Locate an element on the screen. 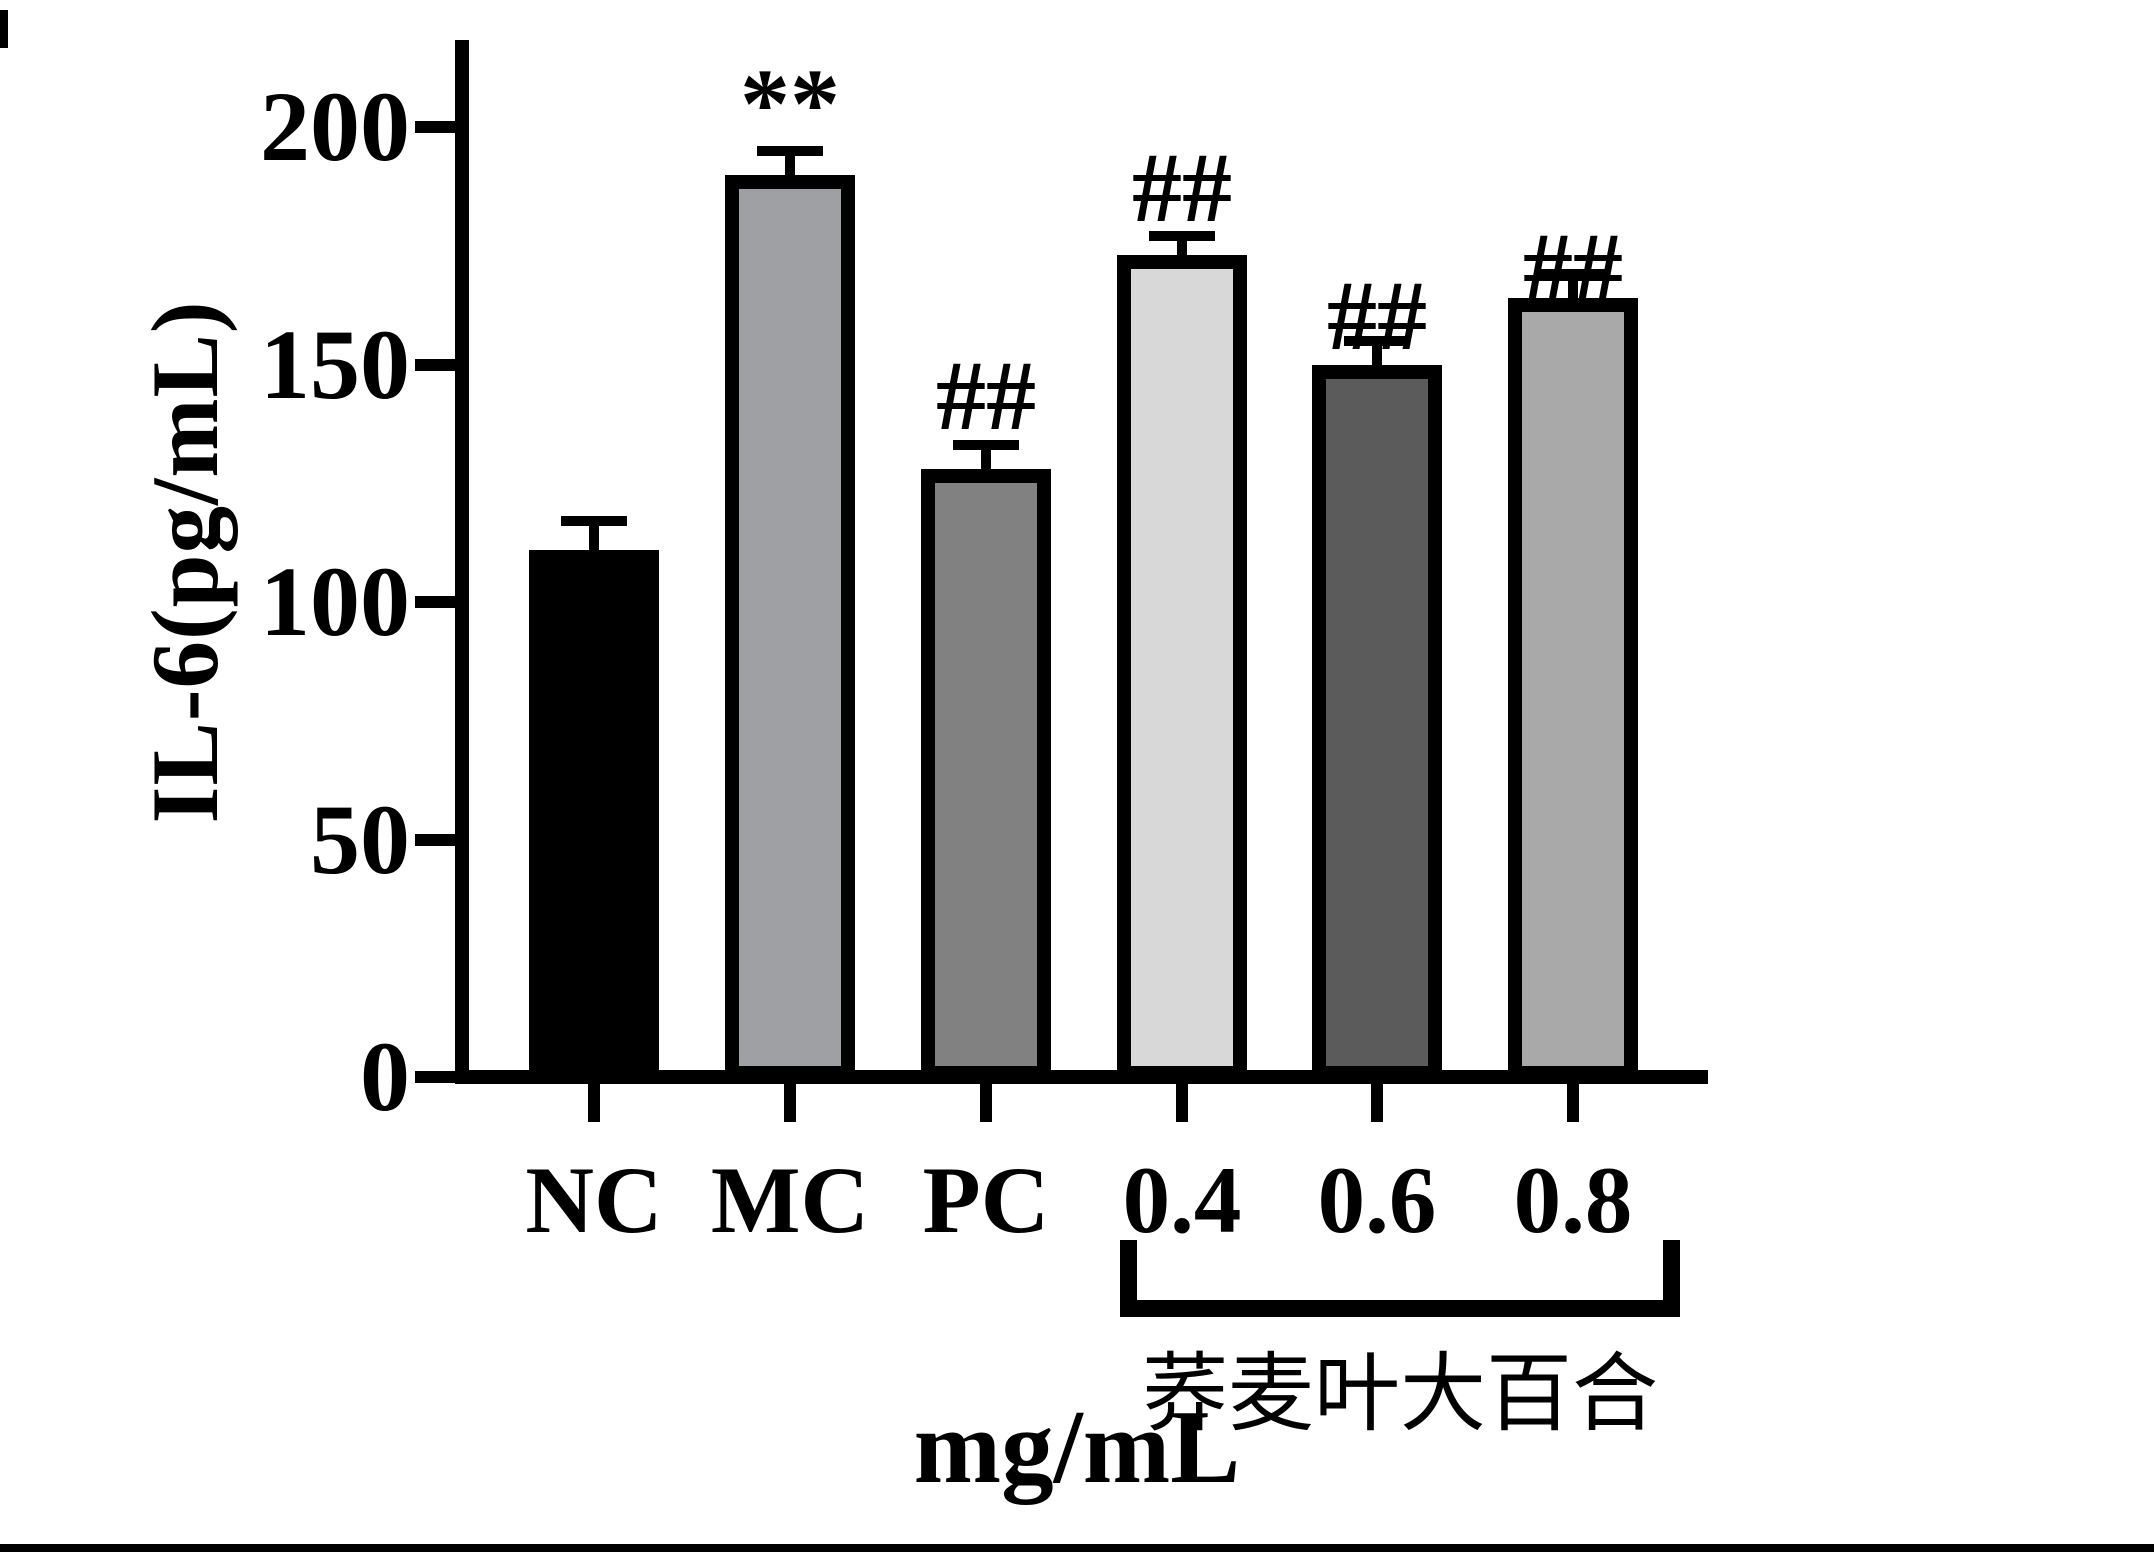 This screenshot has width=2154, height=1552. y-axis-tick-label: 200 is located at coordinates (335, 126).